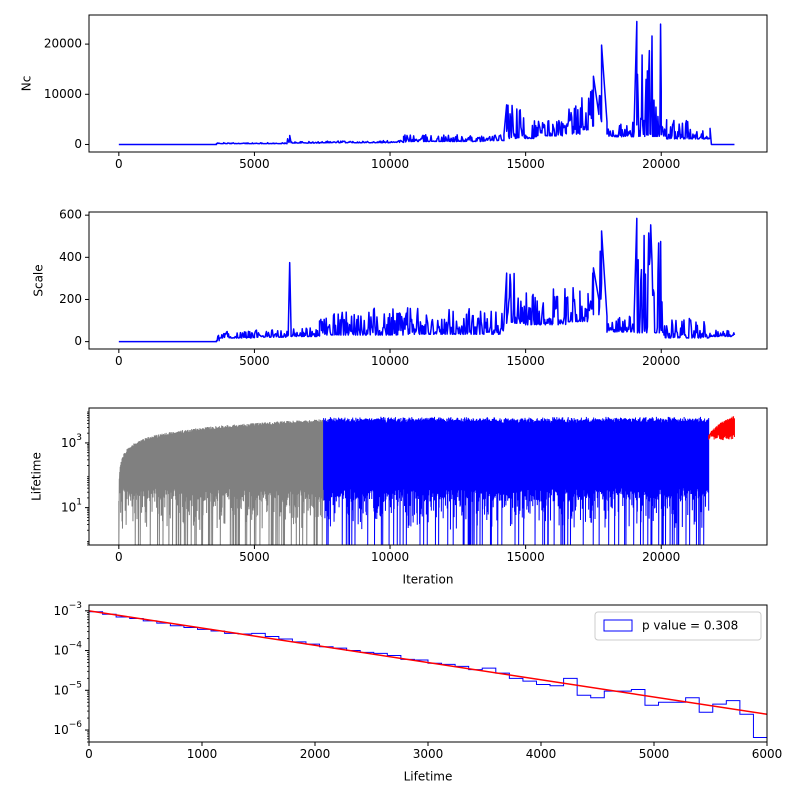 The width and height of the screenshot is (800, 800). Describe the element at coordinates (67, 608) in the screenshot. I see `y-tick-label: 10⁻³` at that location.